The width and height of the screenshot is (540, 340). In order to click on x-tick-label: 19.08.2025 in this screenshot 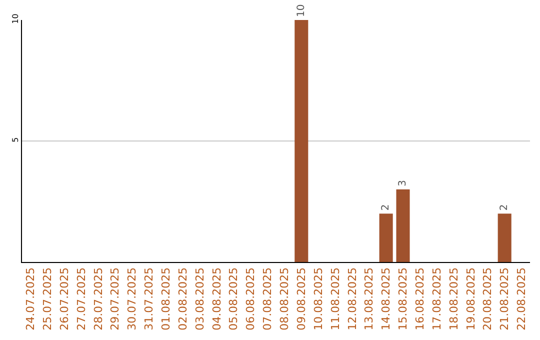, I will do `click(471, 298)`.